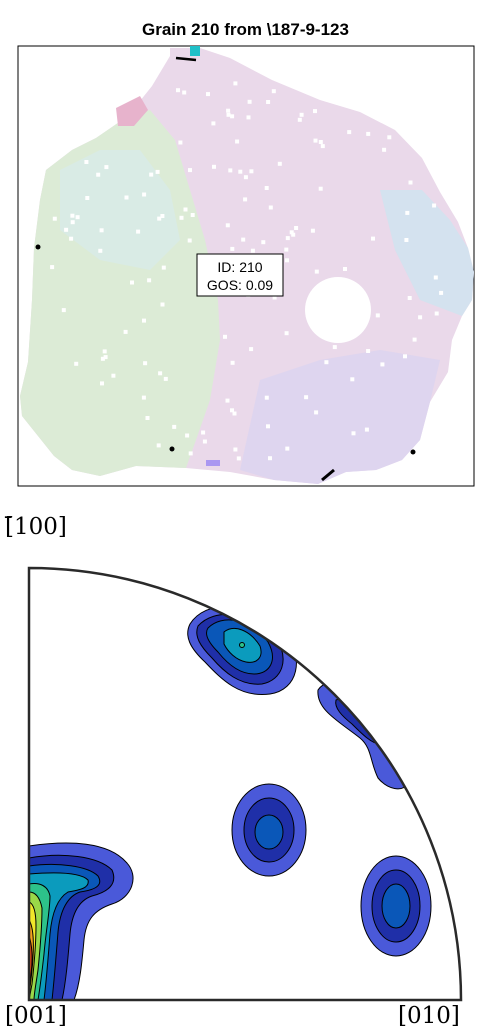 Image resolution: width=491 pixels, height=1029 pixels. I want to click on contour-blob-c, so click(269, 830).